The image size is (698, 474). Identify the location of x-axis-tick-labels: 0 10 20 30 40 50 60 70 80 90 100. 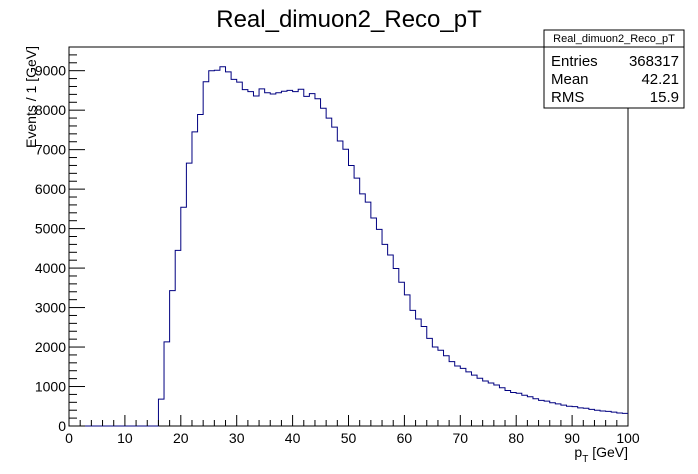
(352, 438).